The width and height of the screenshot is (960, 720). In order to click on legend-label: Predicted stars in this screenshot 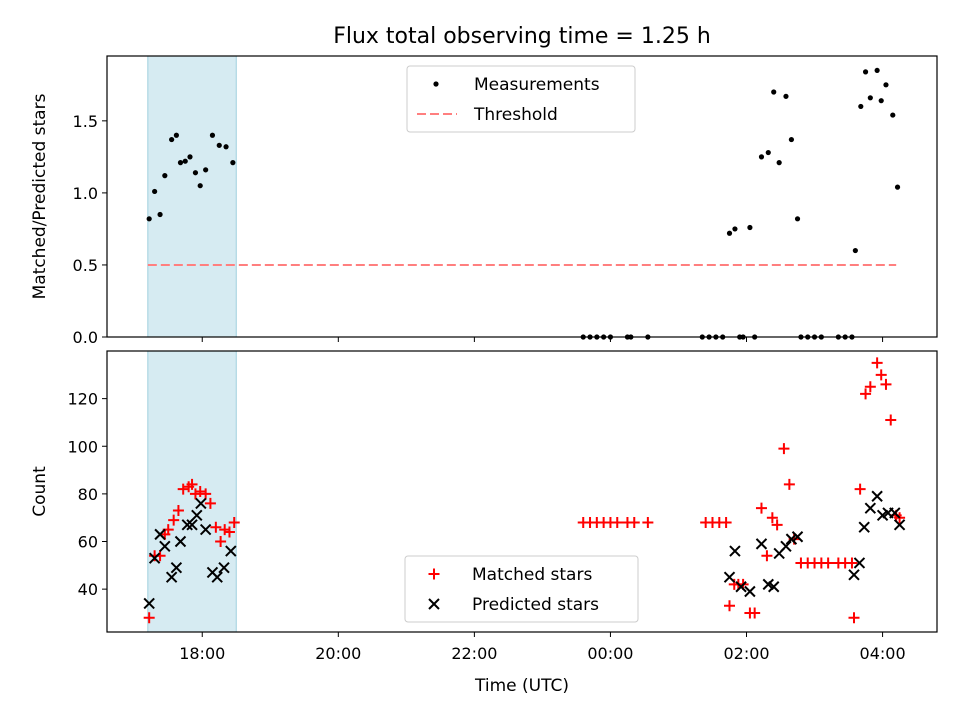, I will do `click(535, 605)`.